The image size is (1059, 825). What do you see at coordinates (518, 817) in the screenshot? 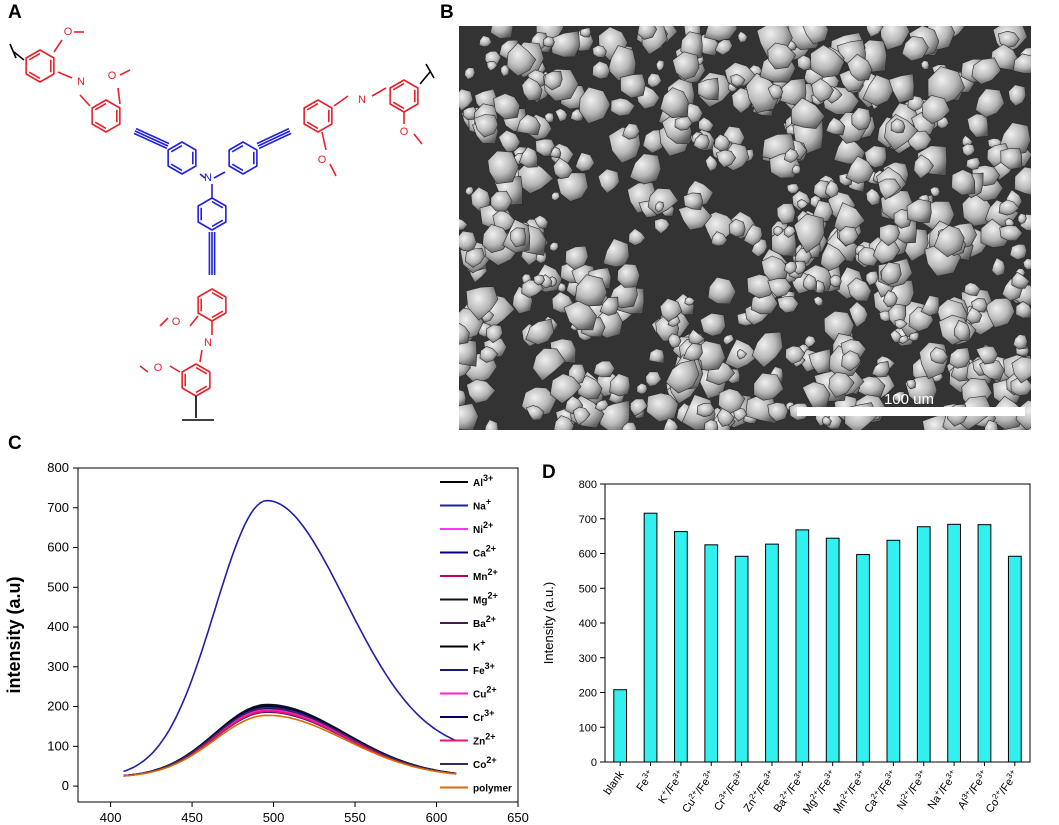
I see `x-tick-label: 650` at bounding box center [518, 817].